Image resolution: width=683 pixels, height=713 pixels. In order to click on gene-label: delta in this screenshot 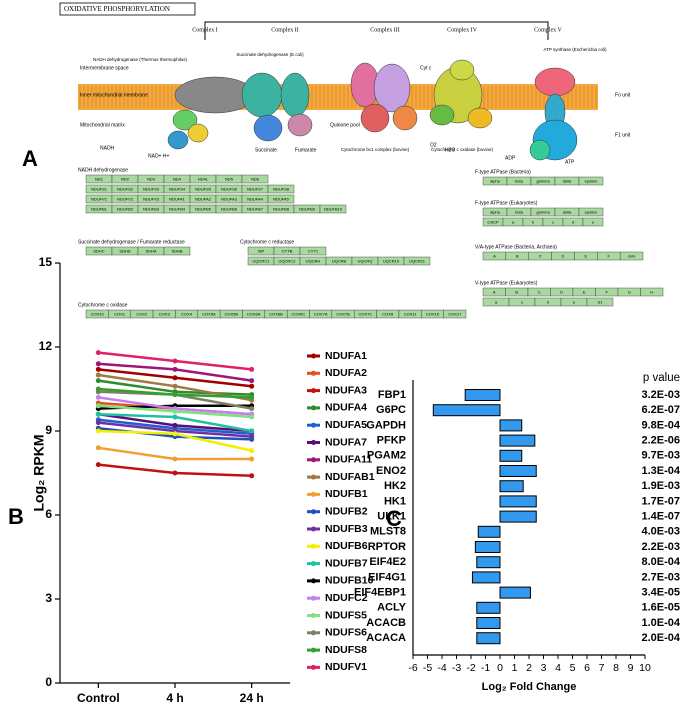, I will do `click(567, 211)`.